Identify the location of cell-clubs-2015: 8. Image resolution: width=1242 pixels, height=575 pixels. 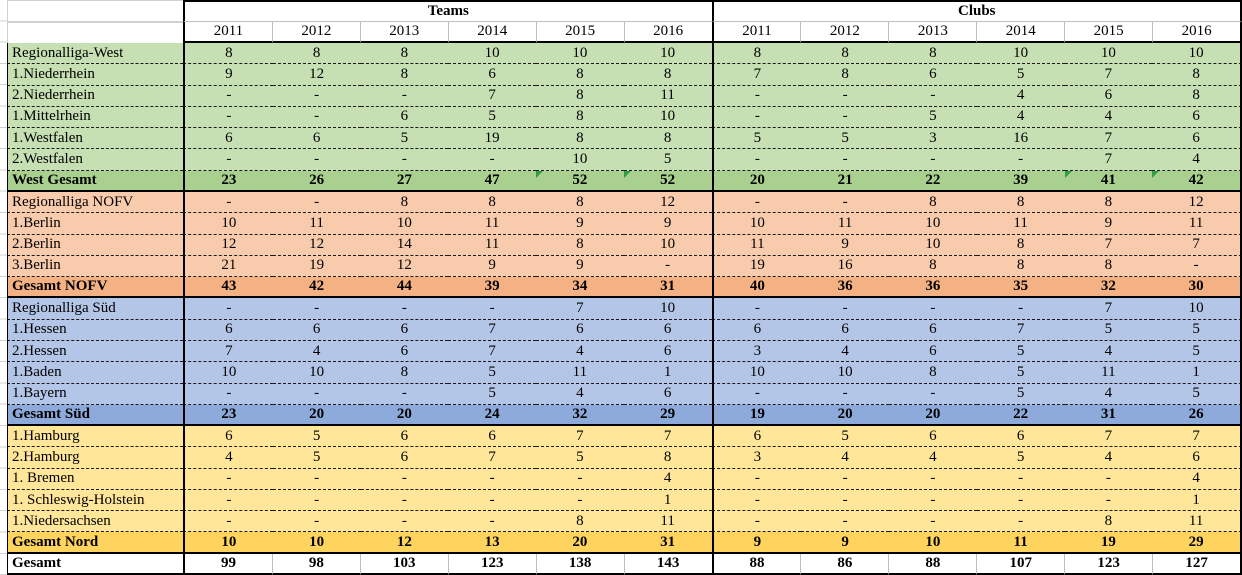
(1108, 522).